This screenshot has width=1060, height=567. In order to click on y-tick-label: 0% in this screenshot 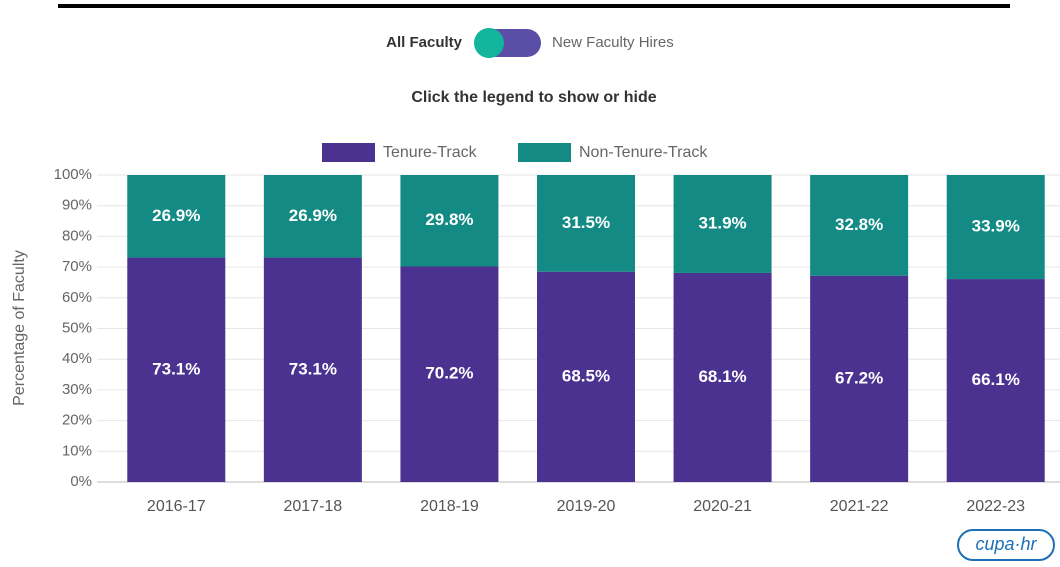, I will do `click(81, 481)`.